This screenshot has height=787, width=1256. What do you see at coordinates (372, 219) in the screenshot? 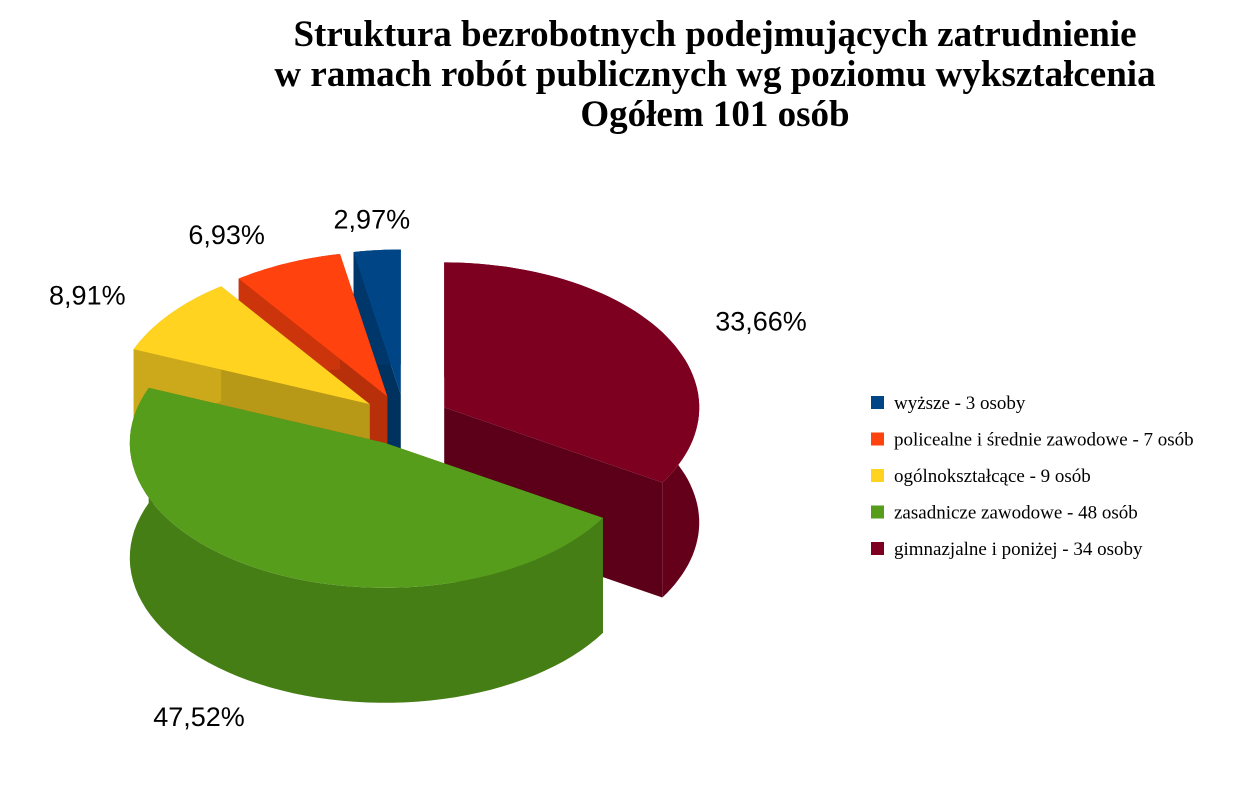
I see `data-label: 2,97%` at bounding box center [372, 219].